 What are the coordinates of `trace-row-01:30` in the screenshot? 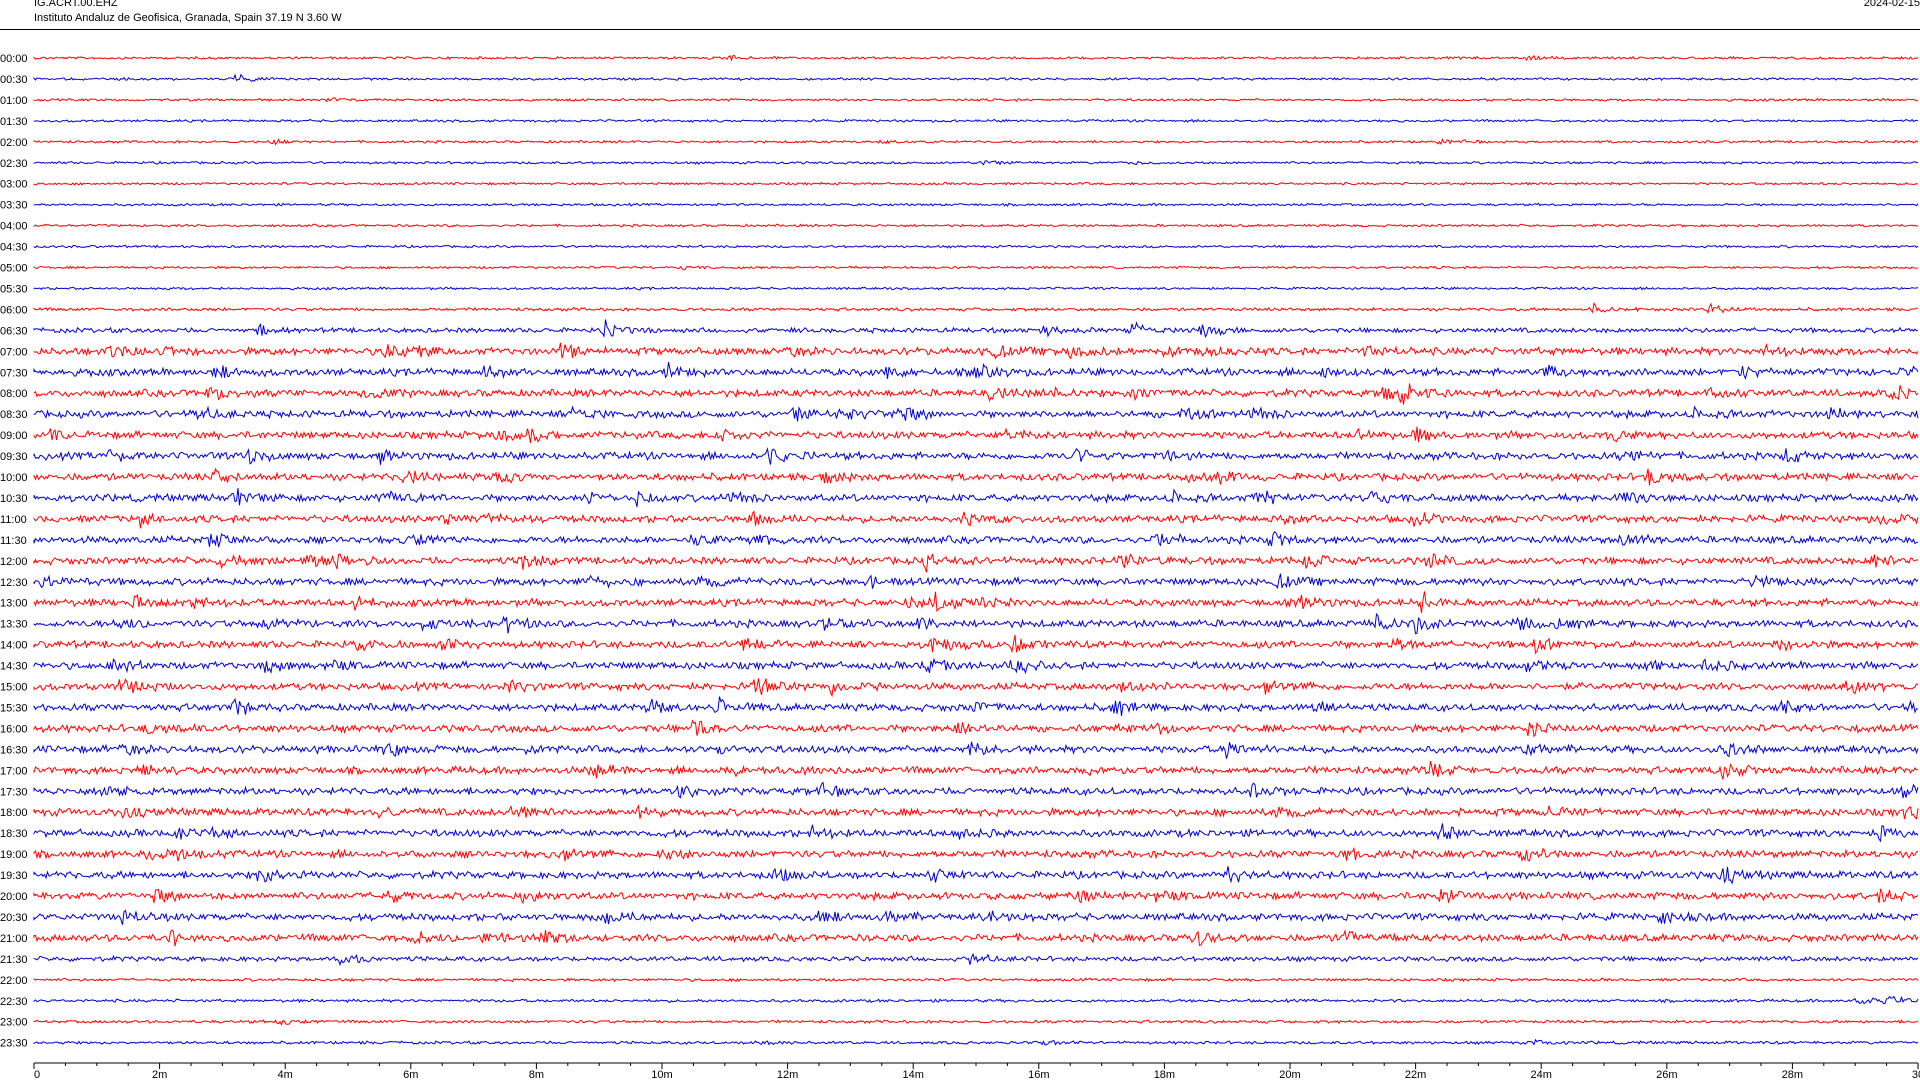 It's located at (976, 120).